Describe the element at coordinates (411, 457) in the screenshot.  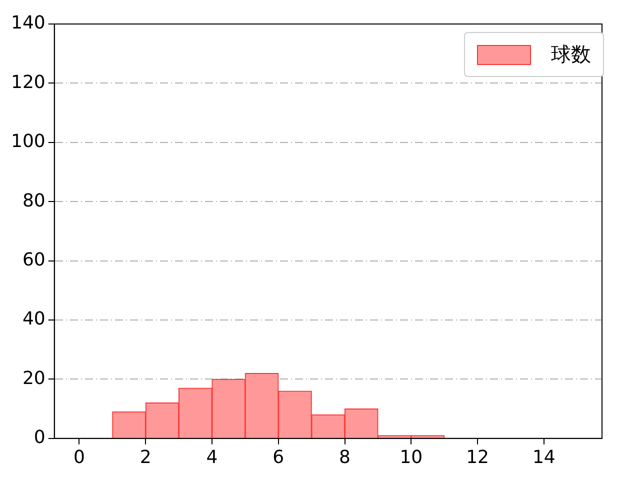
I see `x-tick-label: 10` at that location.